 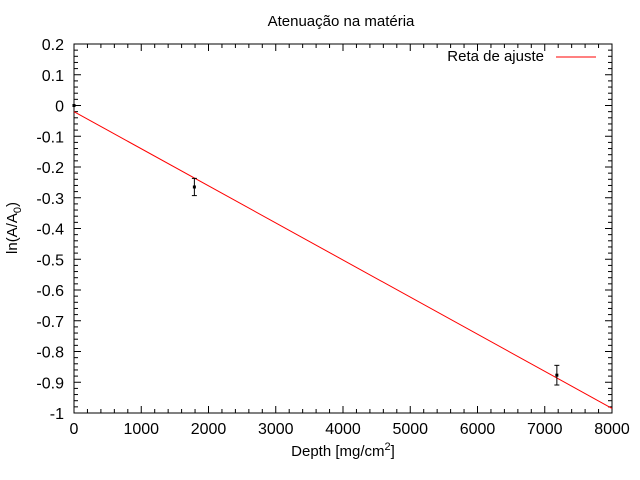 What do you see at coordinates (478, 429) in the screenshot?
I see `x-tick-label: 6000` at bounding box center [478, 429].